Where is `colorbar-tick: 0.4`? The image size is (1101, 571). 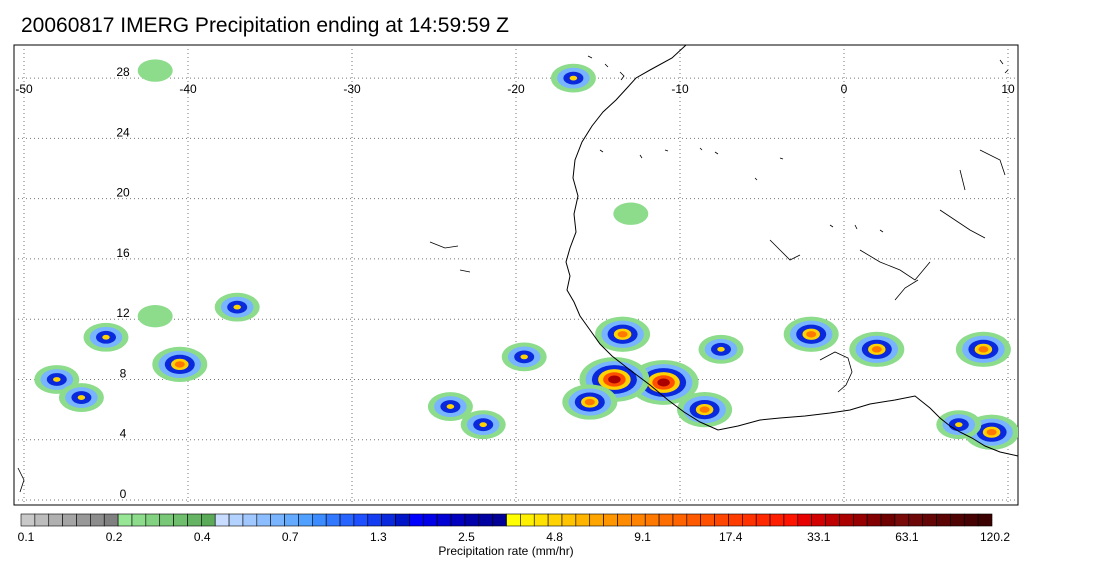 colorbar-tick: 0.4 is located at coordinates (202, 537).